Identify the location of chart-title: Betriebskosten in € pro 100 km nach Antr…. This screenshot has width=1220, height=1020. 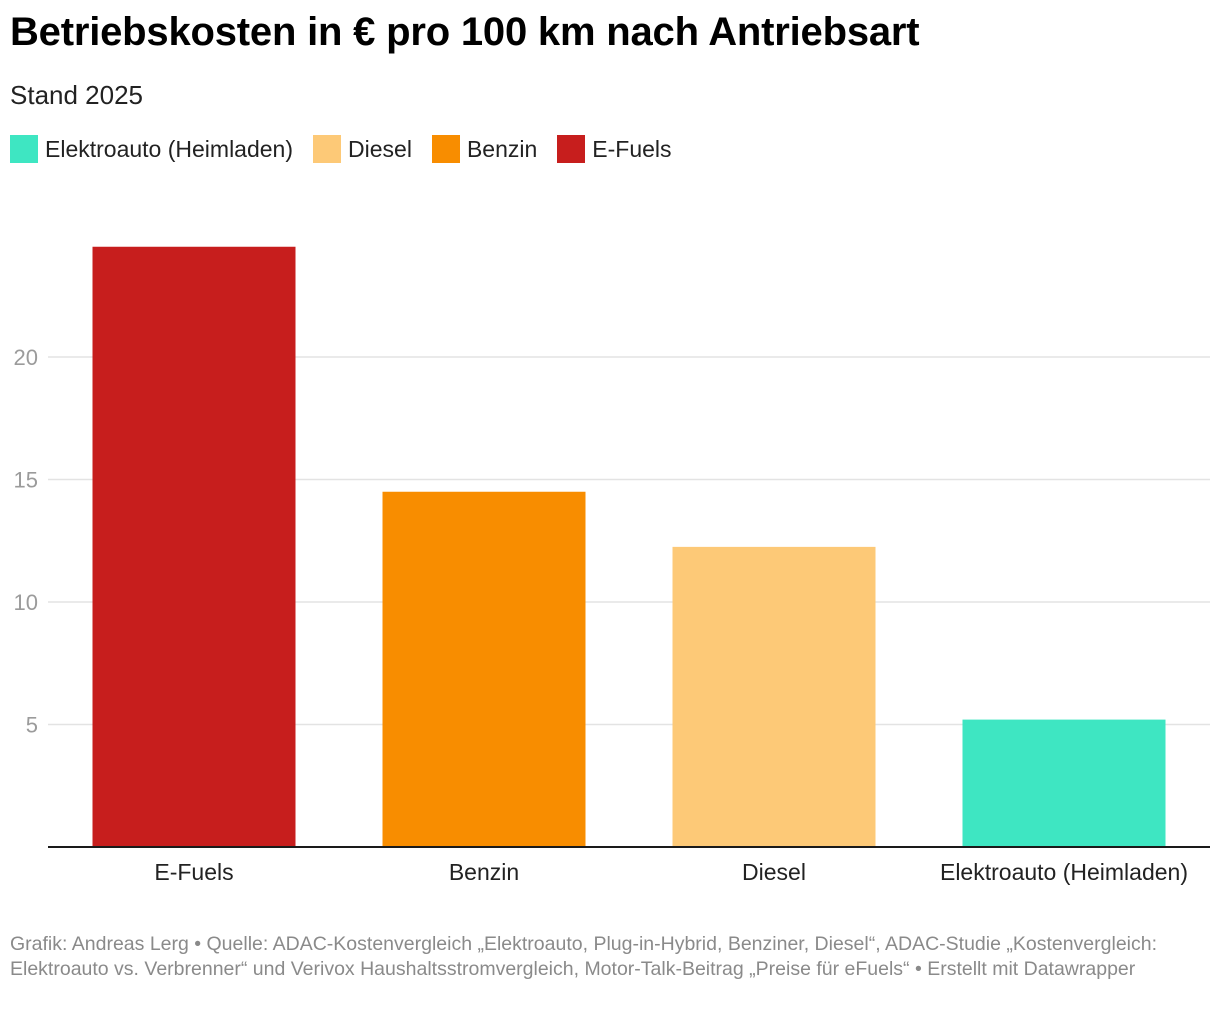
(465, 32).